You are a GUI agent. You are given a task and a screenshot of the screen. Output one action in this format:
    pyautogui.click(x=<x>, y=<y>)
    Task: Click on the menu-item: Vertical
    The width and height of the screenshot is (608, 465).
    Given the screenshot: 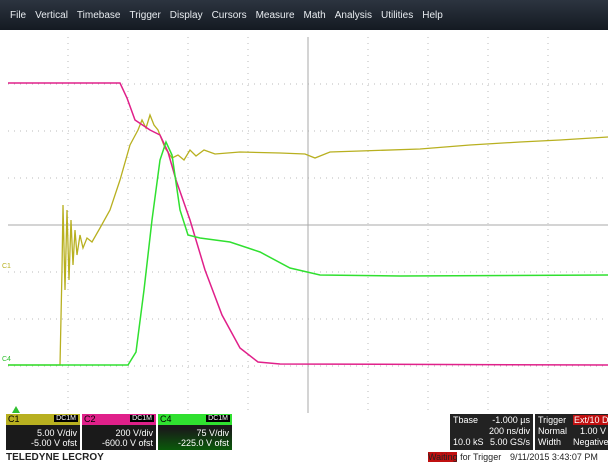 What is the action you would take?
    pyautogui.click(x=51, y=15)
    